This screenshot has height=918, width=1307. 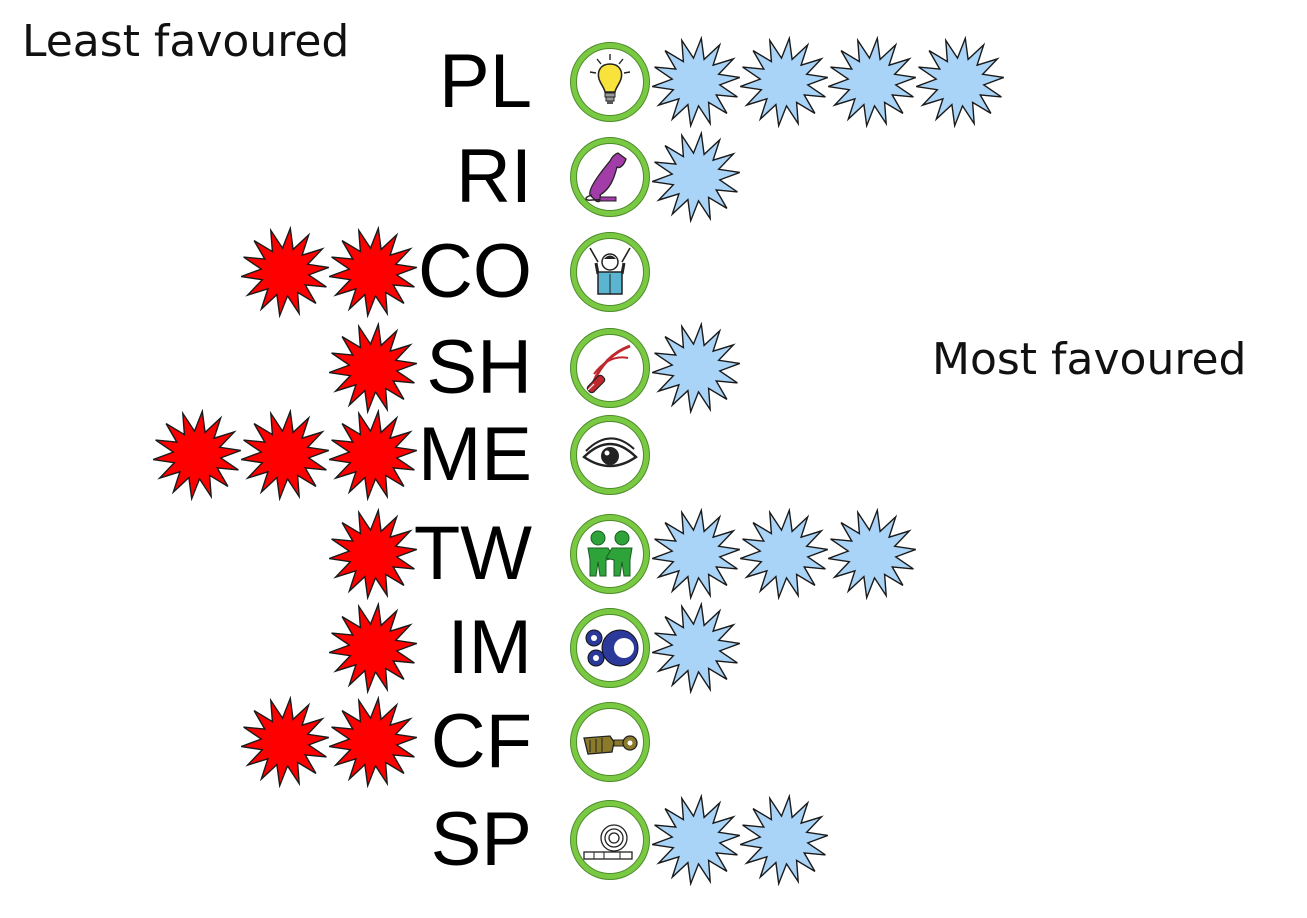 What do you see at coordinates (610, 840) in the screenshot?
I see `spring-icon` at bounding box center [610, 840].